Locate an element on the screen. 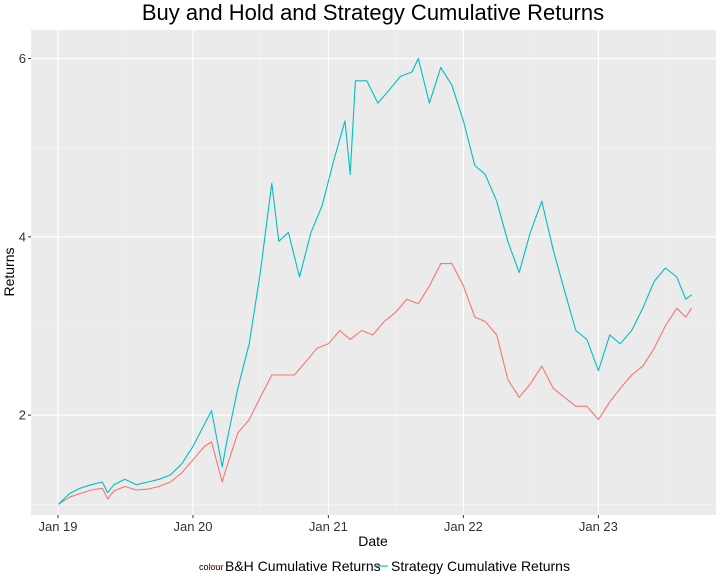 The width and height of the screenshot is (720, 581). y-tick-label: 6 is located at coordinates (22, 58).